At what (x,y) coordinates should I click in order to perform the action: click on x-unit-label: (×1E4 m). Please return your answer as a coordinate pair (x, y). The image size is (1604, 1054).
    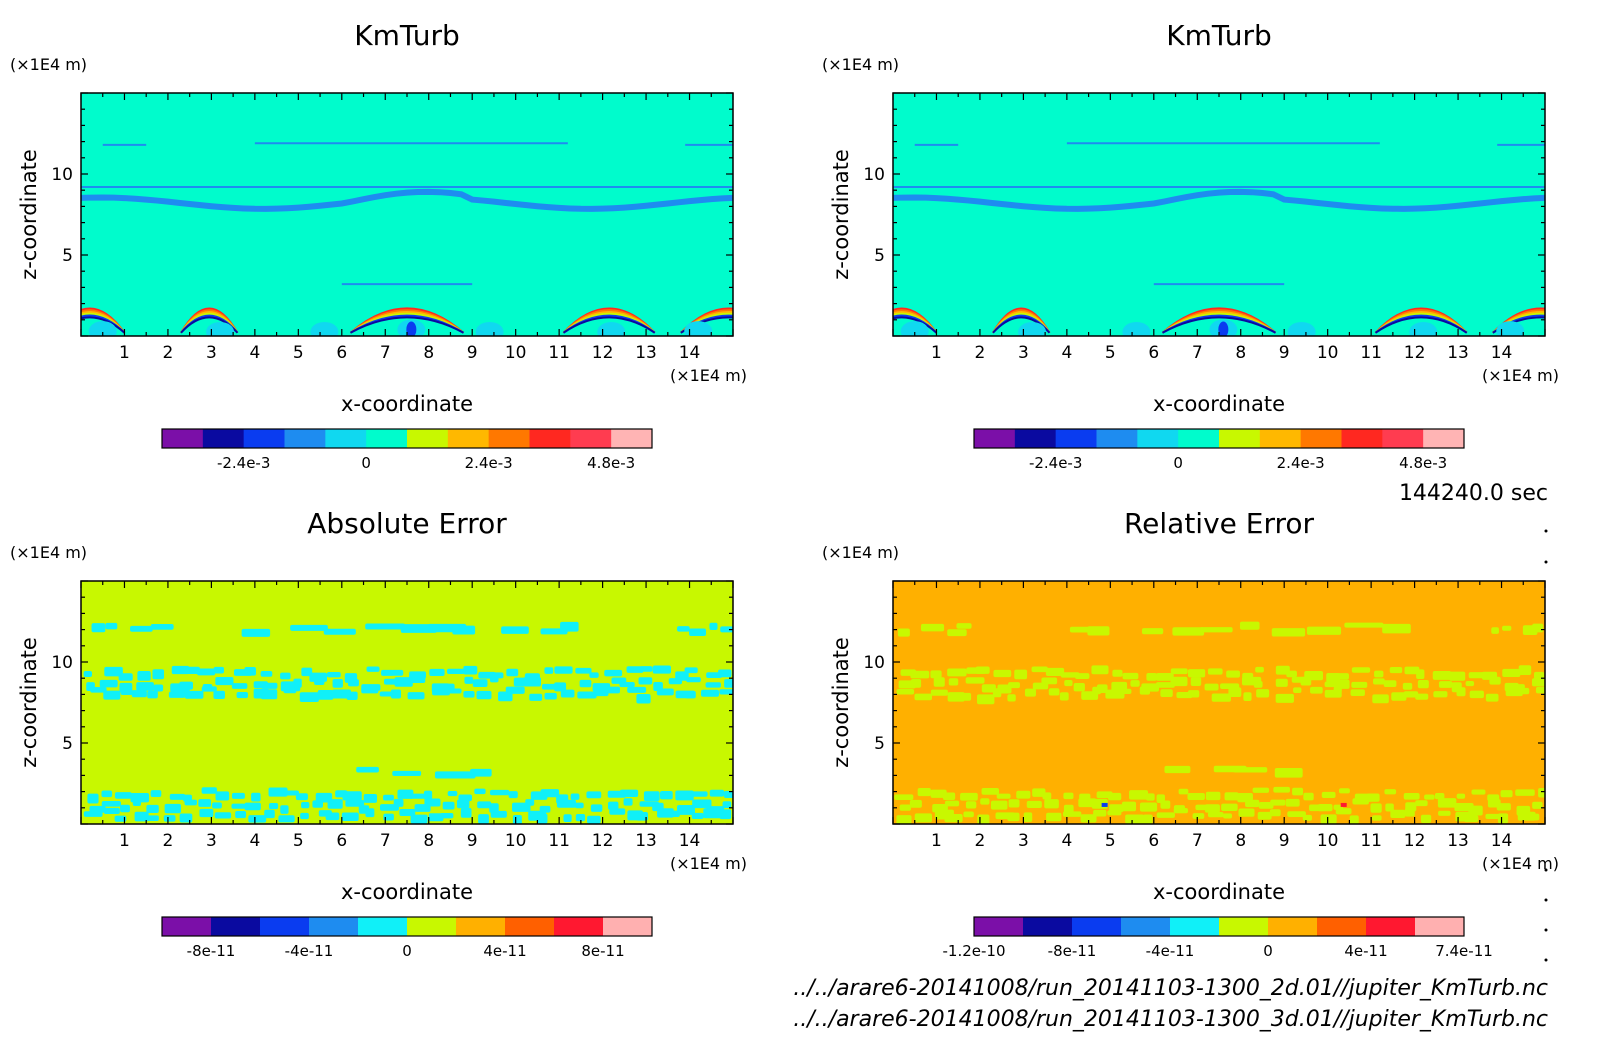
    Looking at the image, I should click on (708, 863).